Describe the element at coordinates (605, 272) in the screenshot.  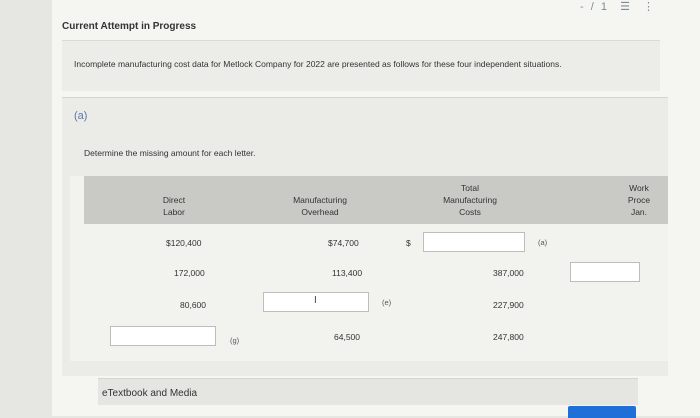
I see `work-in-process-input` at that location.